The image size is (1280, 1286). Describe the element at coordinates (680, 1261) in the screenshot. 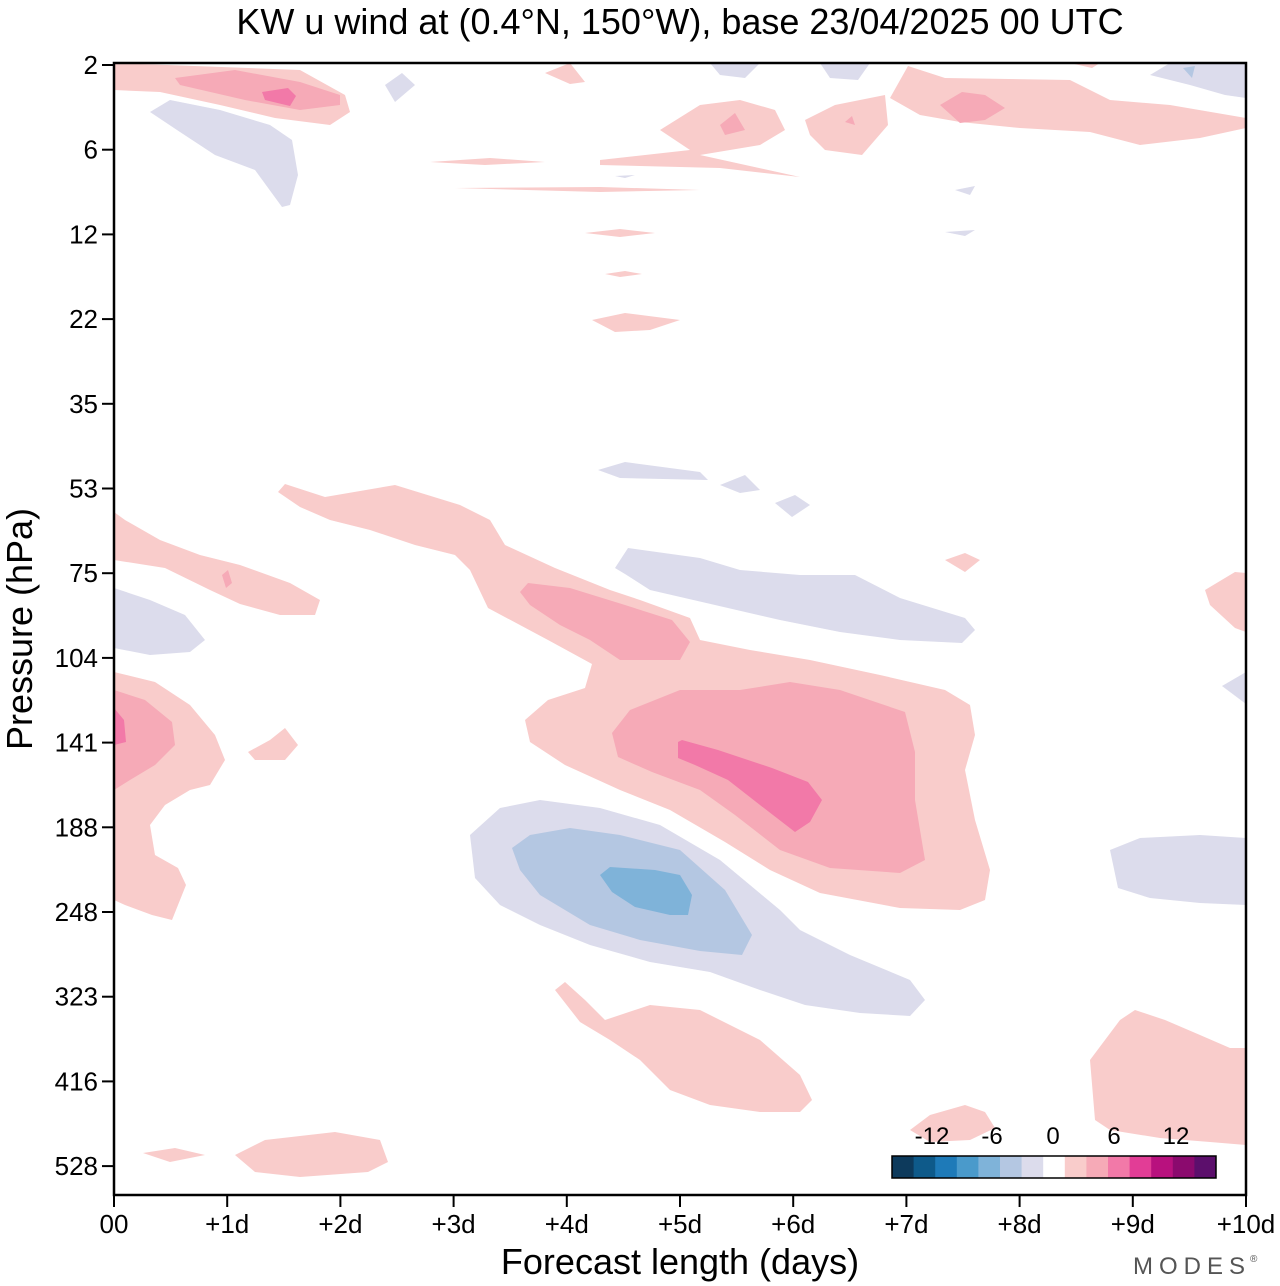

I see `x-axis-title: Forecast length (days)` at that location.